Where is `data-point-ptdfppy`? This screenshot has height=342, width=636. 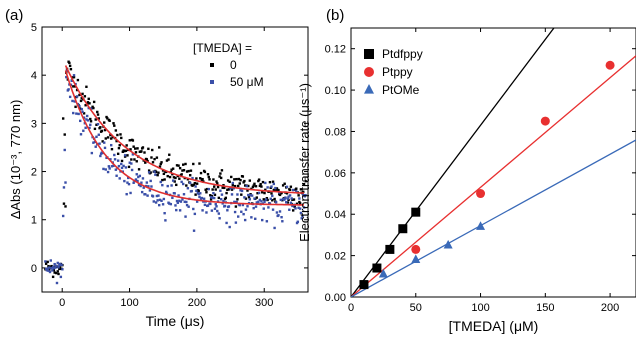 data-point-ptdfppy is located at coordinates (364, 285).